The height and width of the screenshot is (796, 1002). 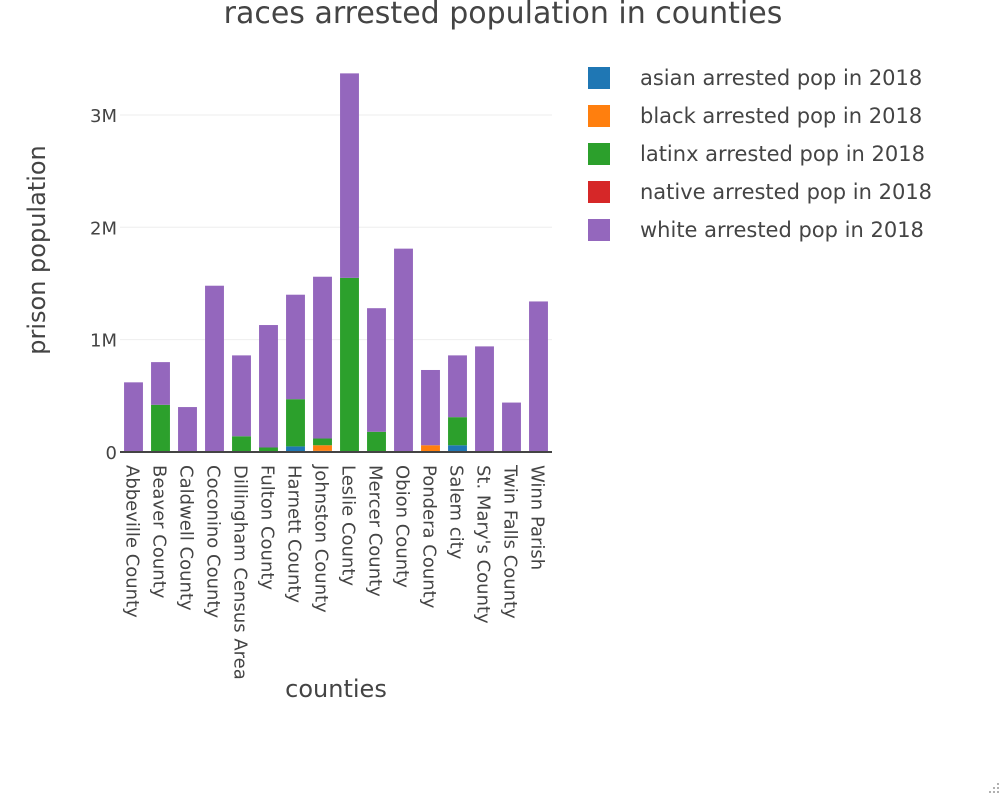 What do you see at coordinates (781, 116) in the screenshot?
I see `legend-item-label: black arrested pop in 2018` at bounding box center [781, 116].